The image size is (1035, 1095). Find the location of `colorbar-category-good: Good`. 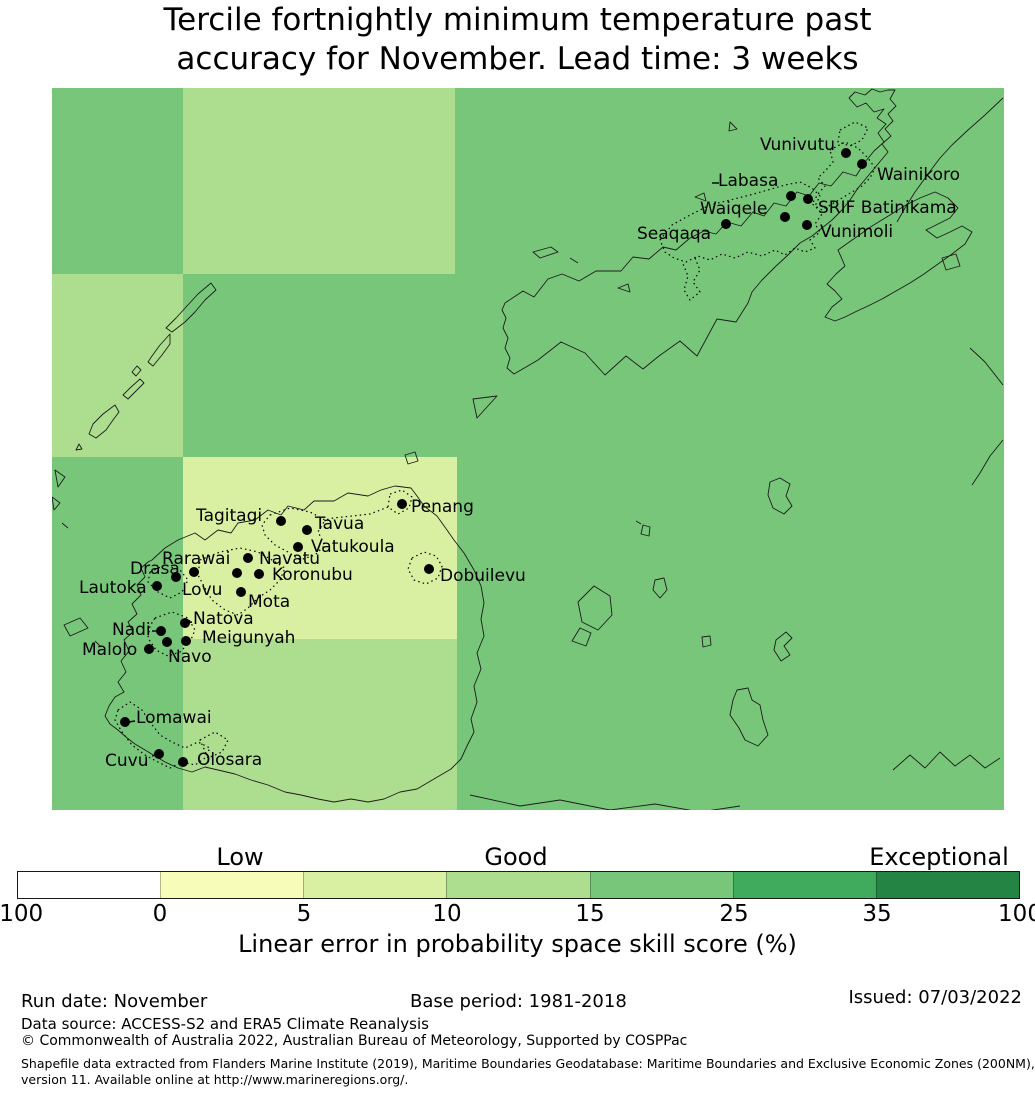

colorbar-category-good: Good is located at coordinates (516, 857).